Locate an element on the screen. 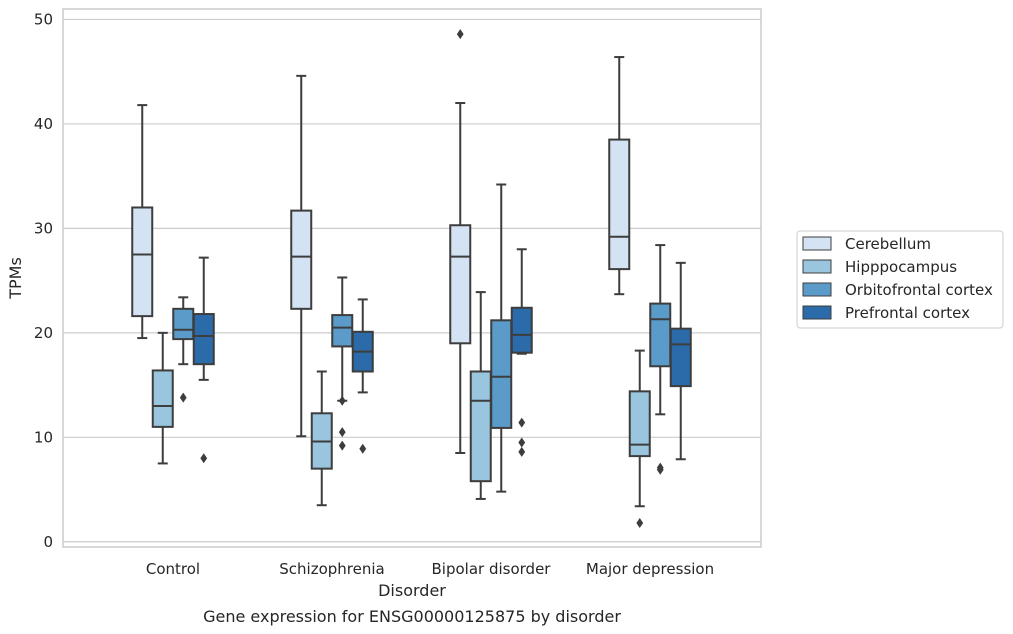 This screenshot has width=1013, height=634. legend-label-0: Cerebellum is located at coordinates (888, 244).